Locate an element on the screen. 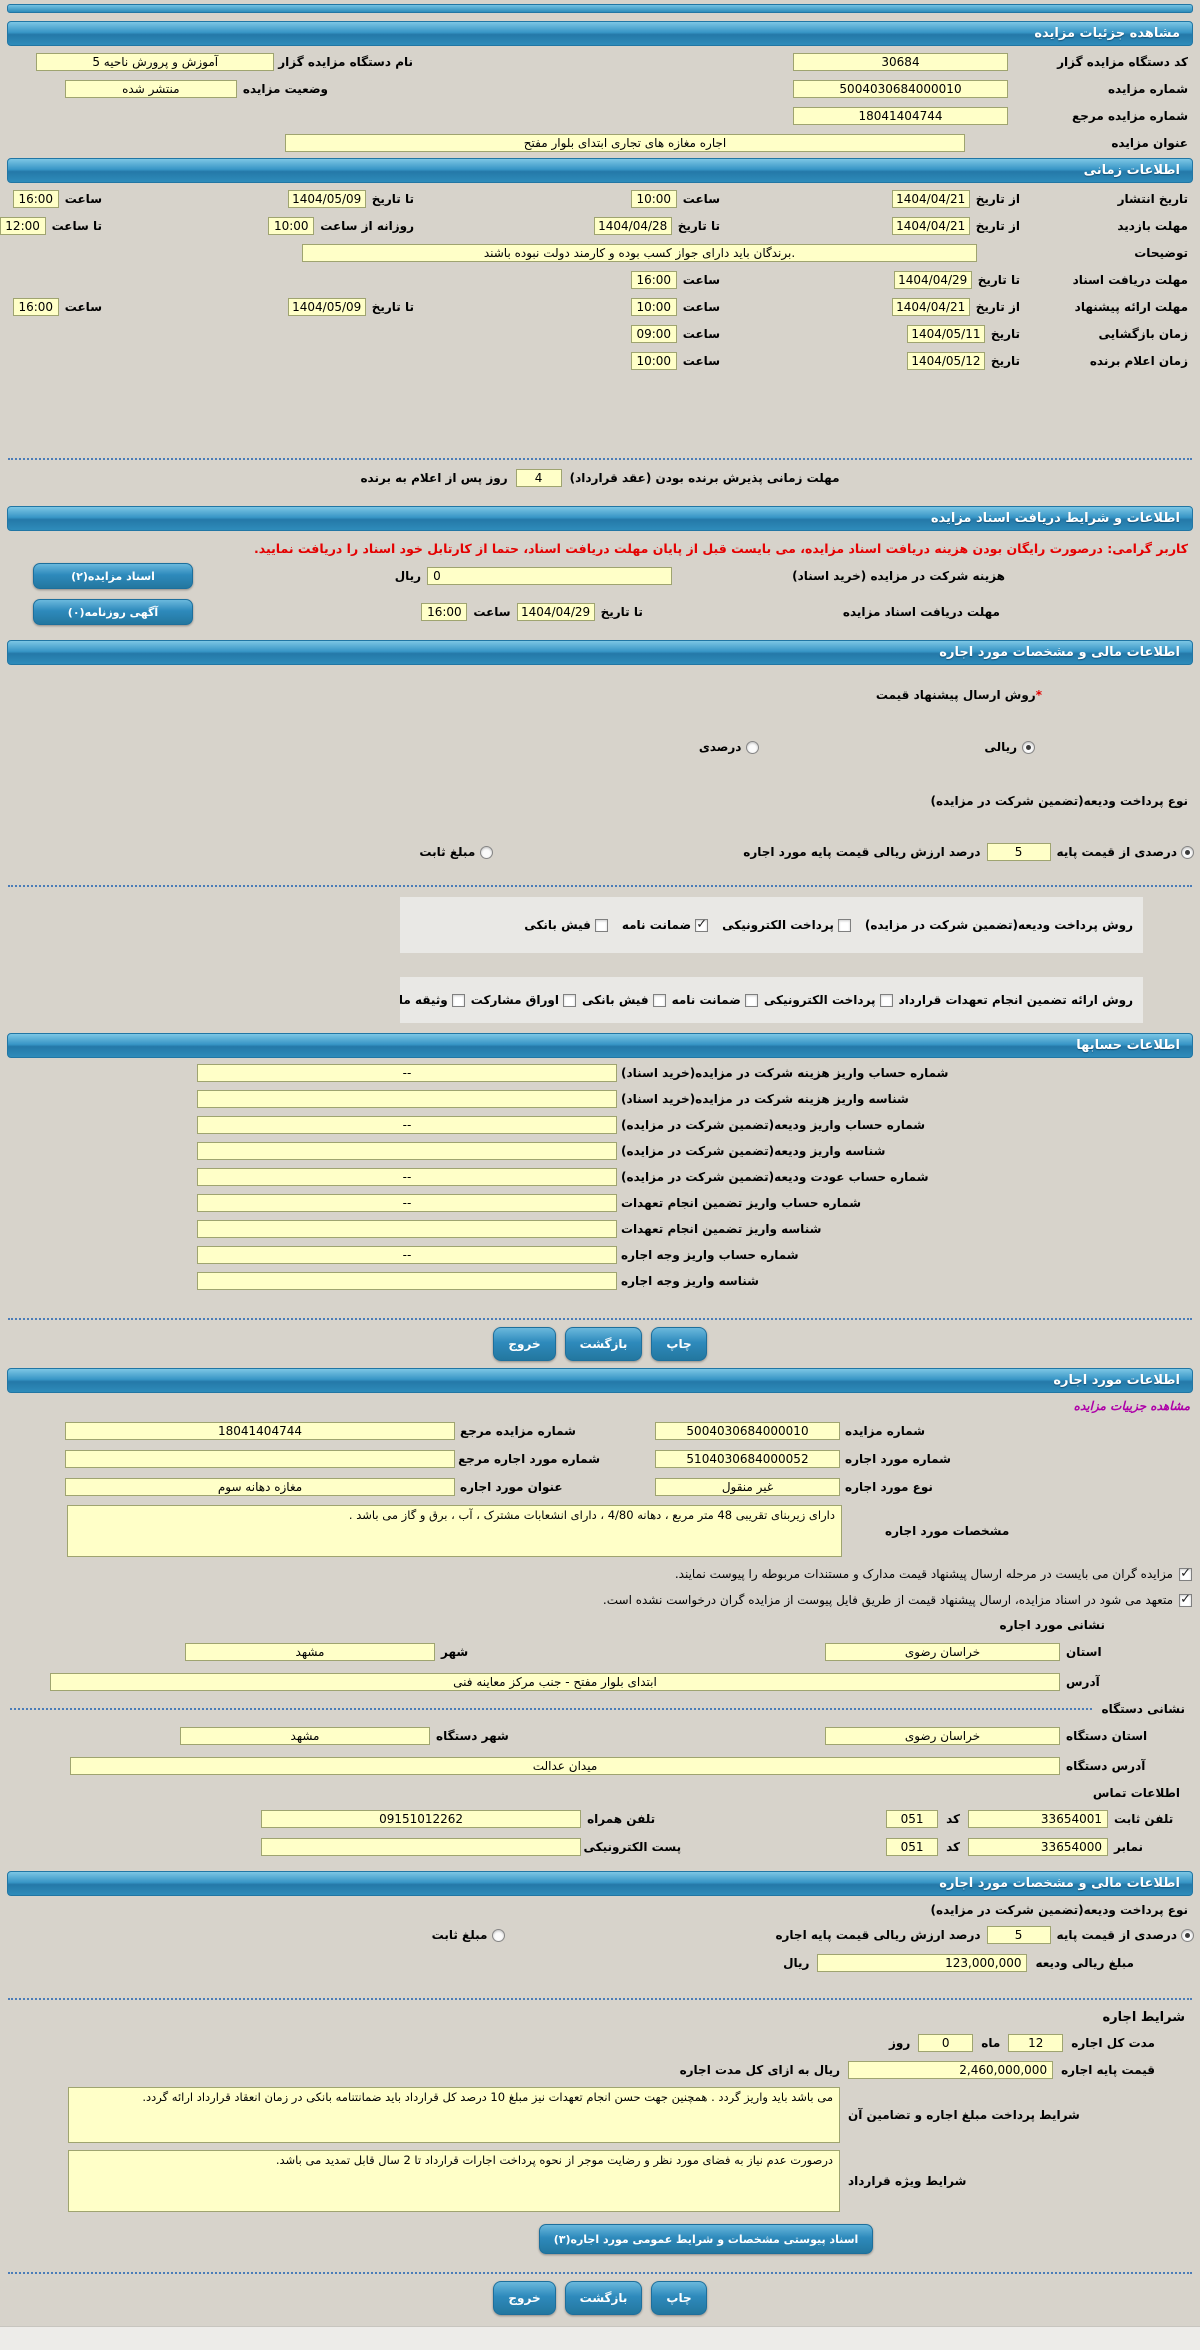  contract-guarantee-label: روش ارائه تضمین انجام تعهدات قرارداد is located at coordinates (1015, 1000).